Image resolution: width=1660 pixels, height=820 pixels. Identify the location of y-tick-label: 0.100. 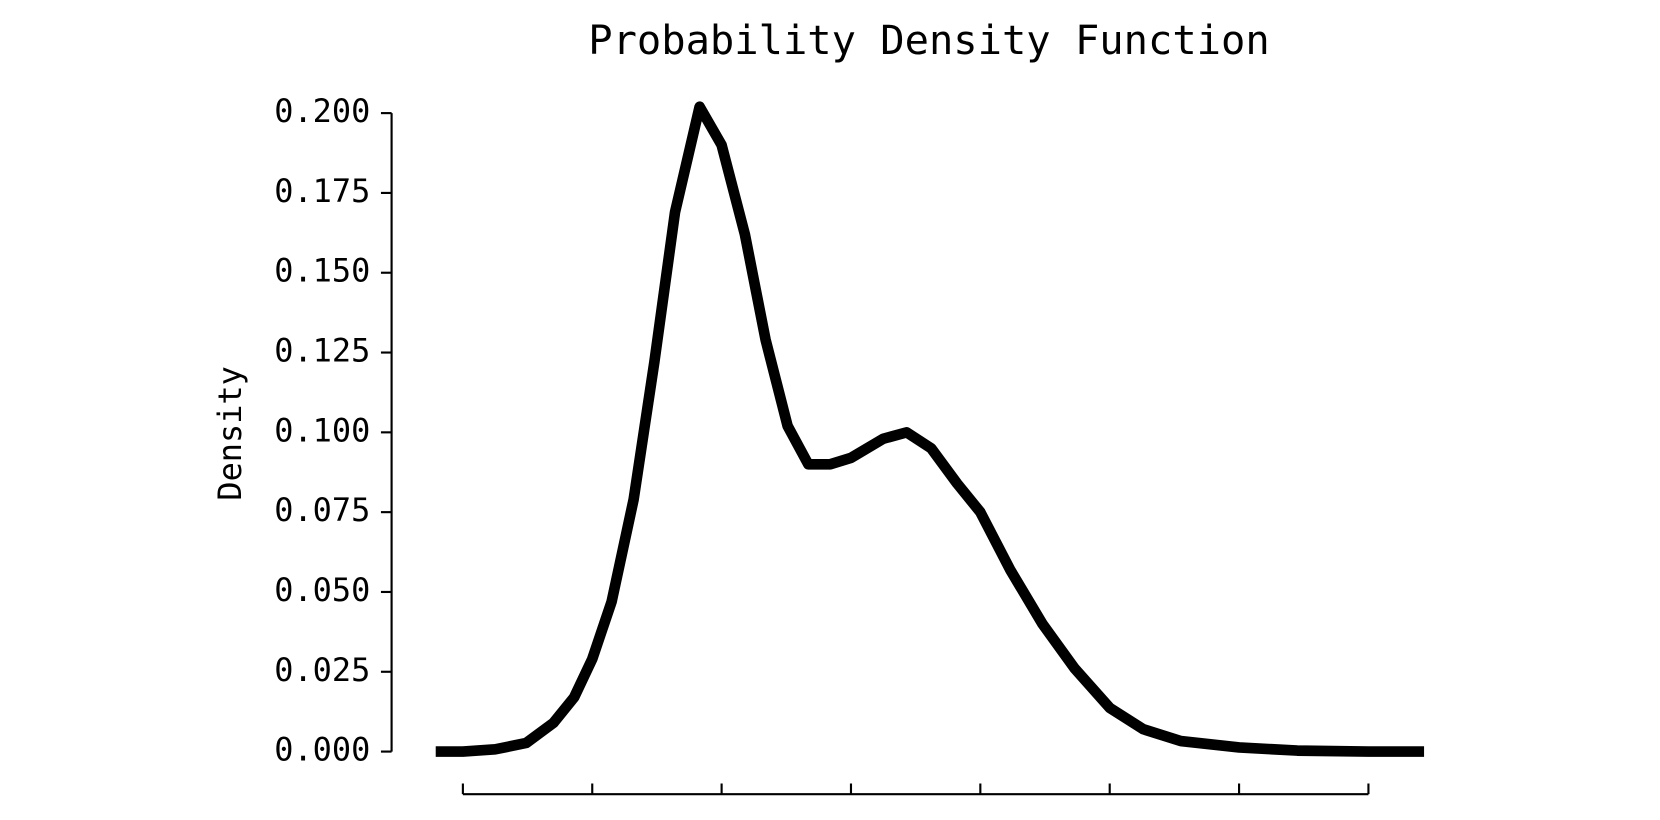
(322, 430).